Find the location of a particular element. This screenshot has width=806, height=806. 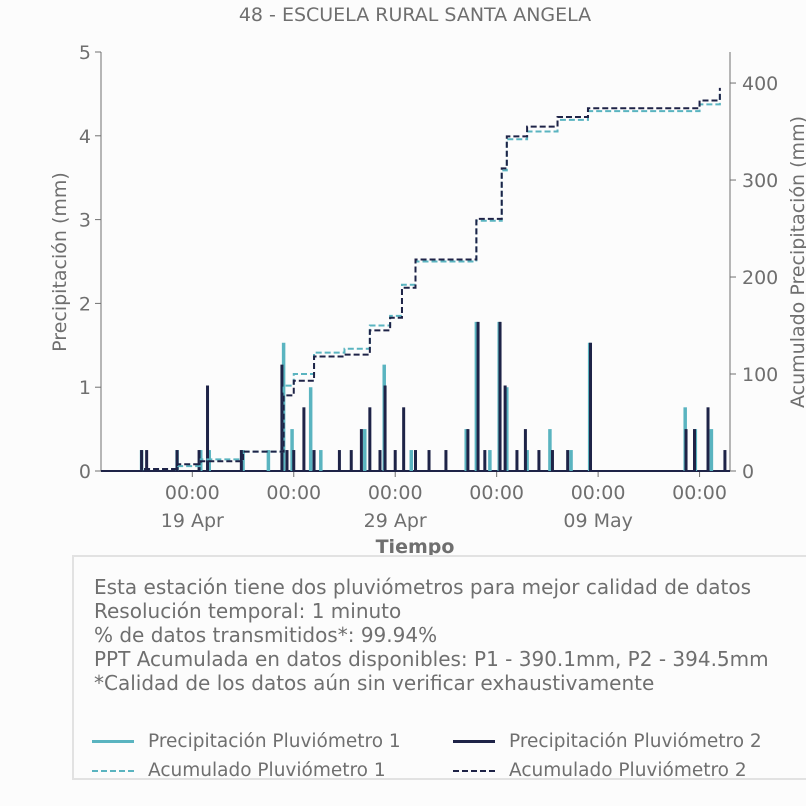

y-left-tick-label: 1 is located at coordinates (85, 388).